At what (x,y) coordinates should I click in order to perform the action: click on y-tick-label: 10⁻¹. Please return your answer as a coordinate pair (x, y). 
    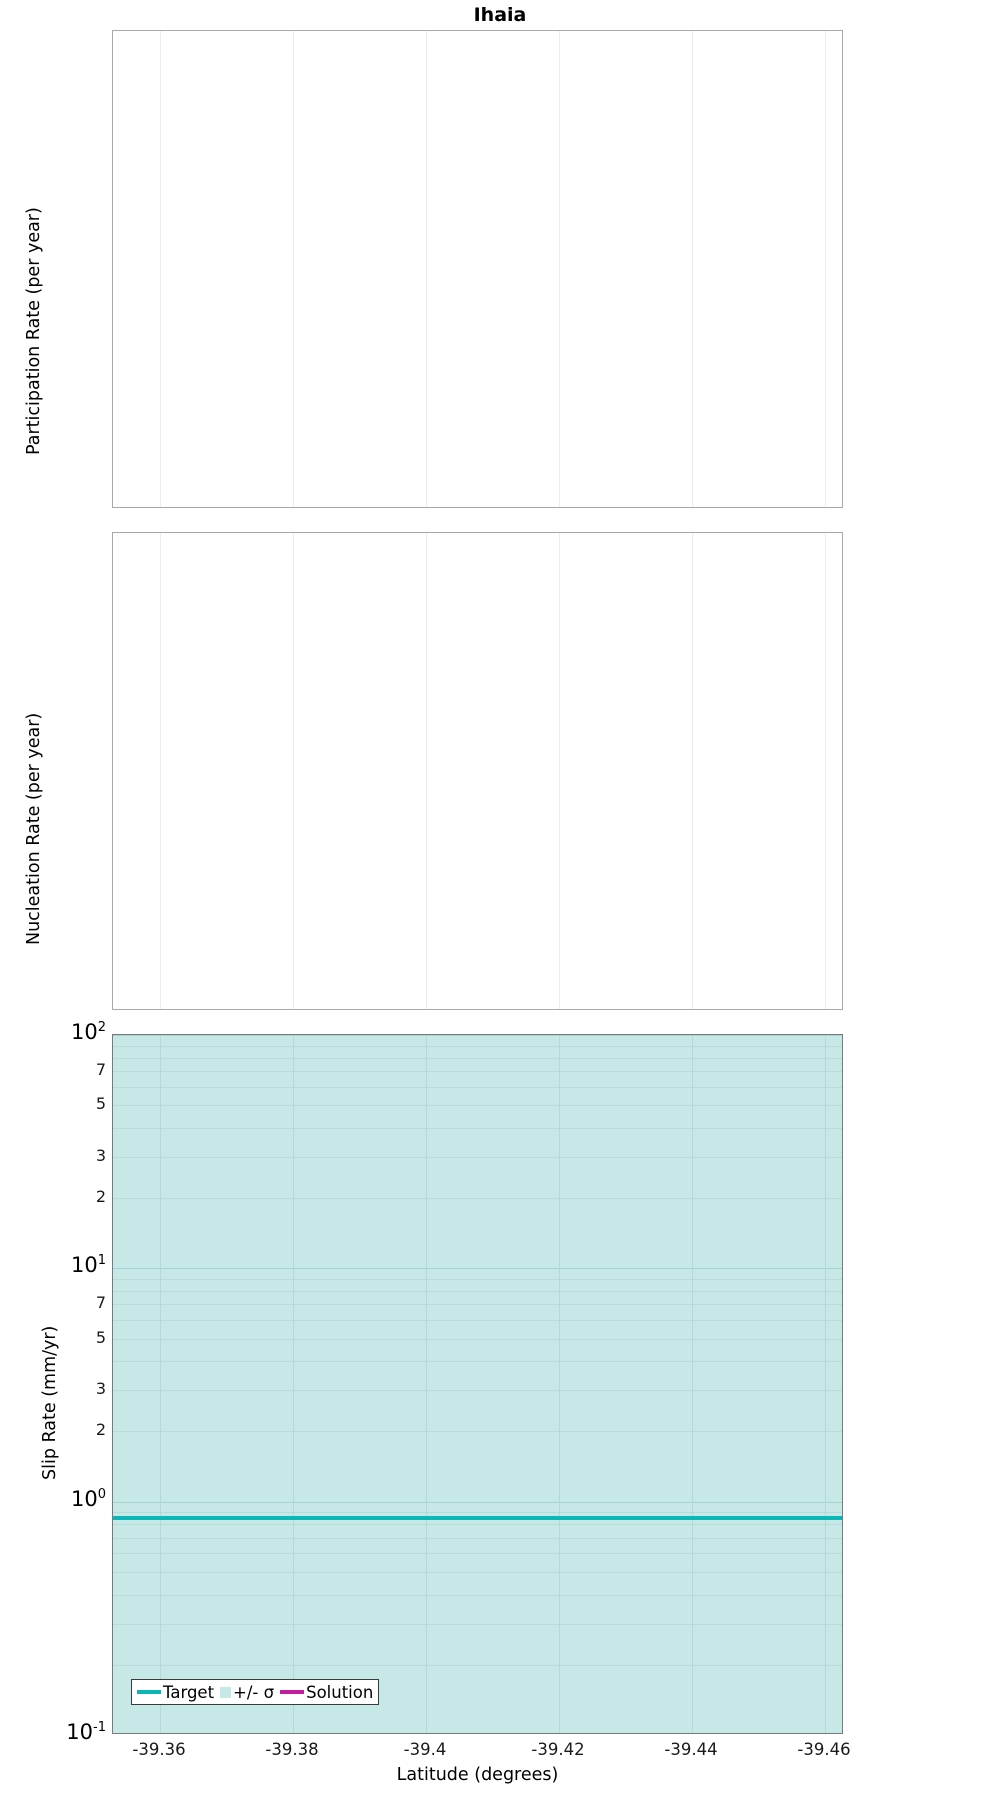
    Looking at the image, I should click on (86, 1732).